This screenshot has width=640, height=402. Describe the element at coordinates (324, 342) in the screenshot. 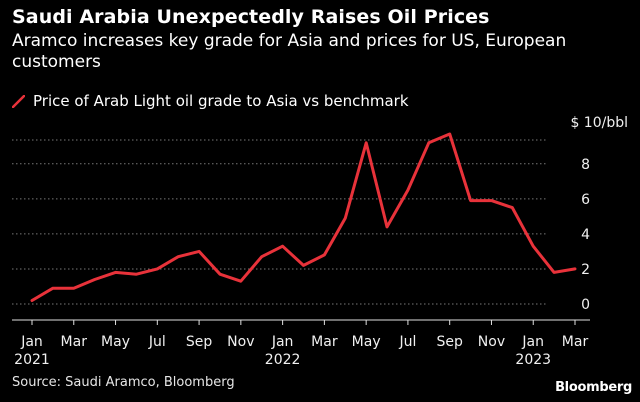

I see `x-tick-label-month-7: Mar` at that location.